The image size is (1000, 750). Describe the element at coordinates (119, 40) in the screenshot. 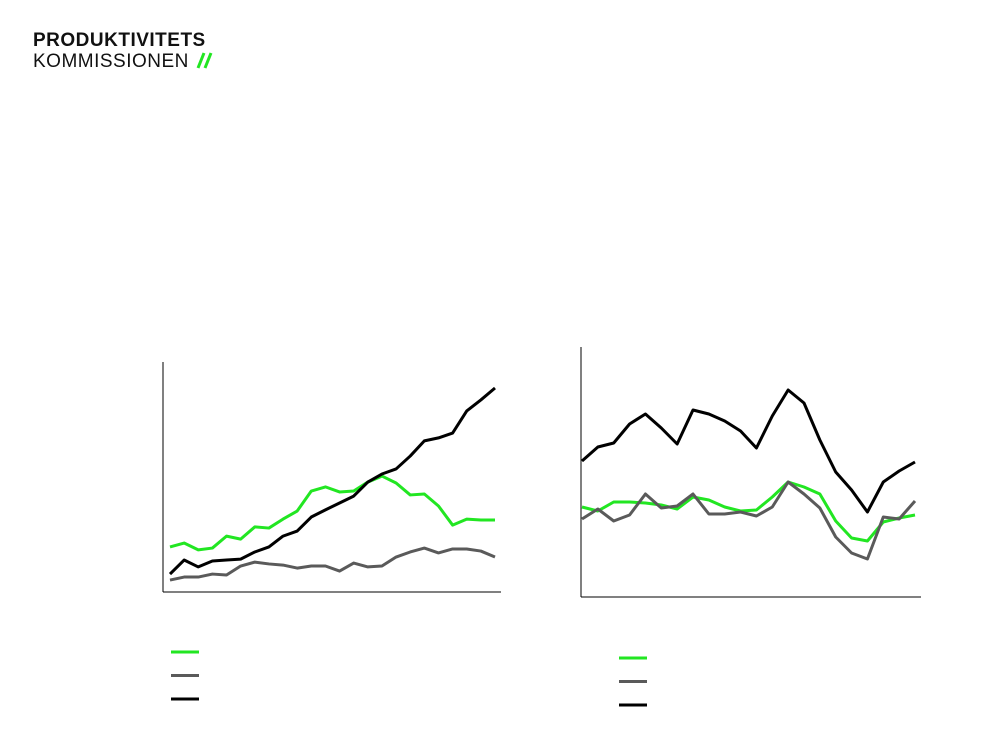

I see `logo-line1: PRODUKTIVITETS` at that location.